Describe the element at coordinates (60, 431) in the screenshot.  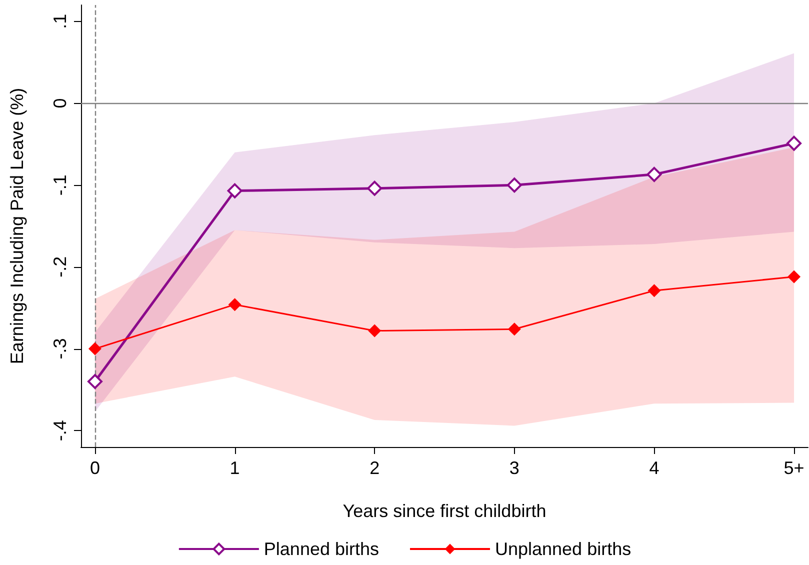
I see `y-tick-label: -.4` at that location.